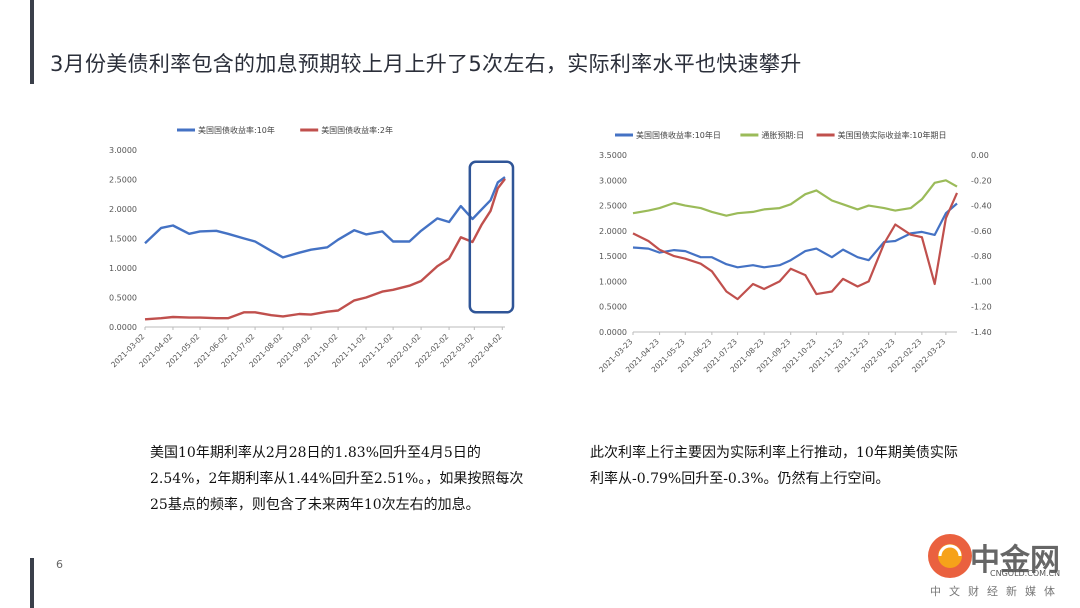 Image resolution: width=1080 pixels, height=608 pixels. Describe the element at coordinates (426, 64) in the screenshot. I see `slide-title: 3月份美债利率包含的加息预期较上月上升了5次左右，实际利率水平也快速攀升` at that location.